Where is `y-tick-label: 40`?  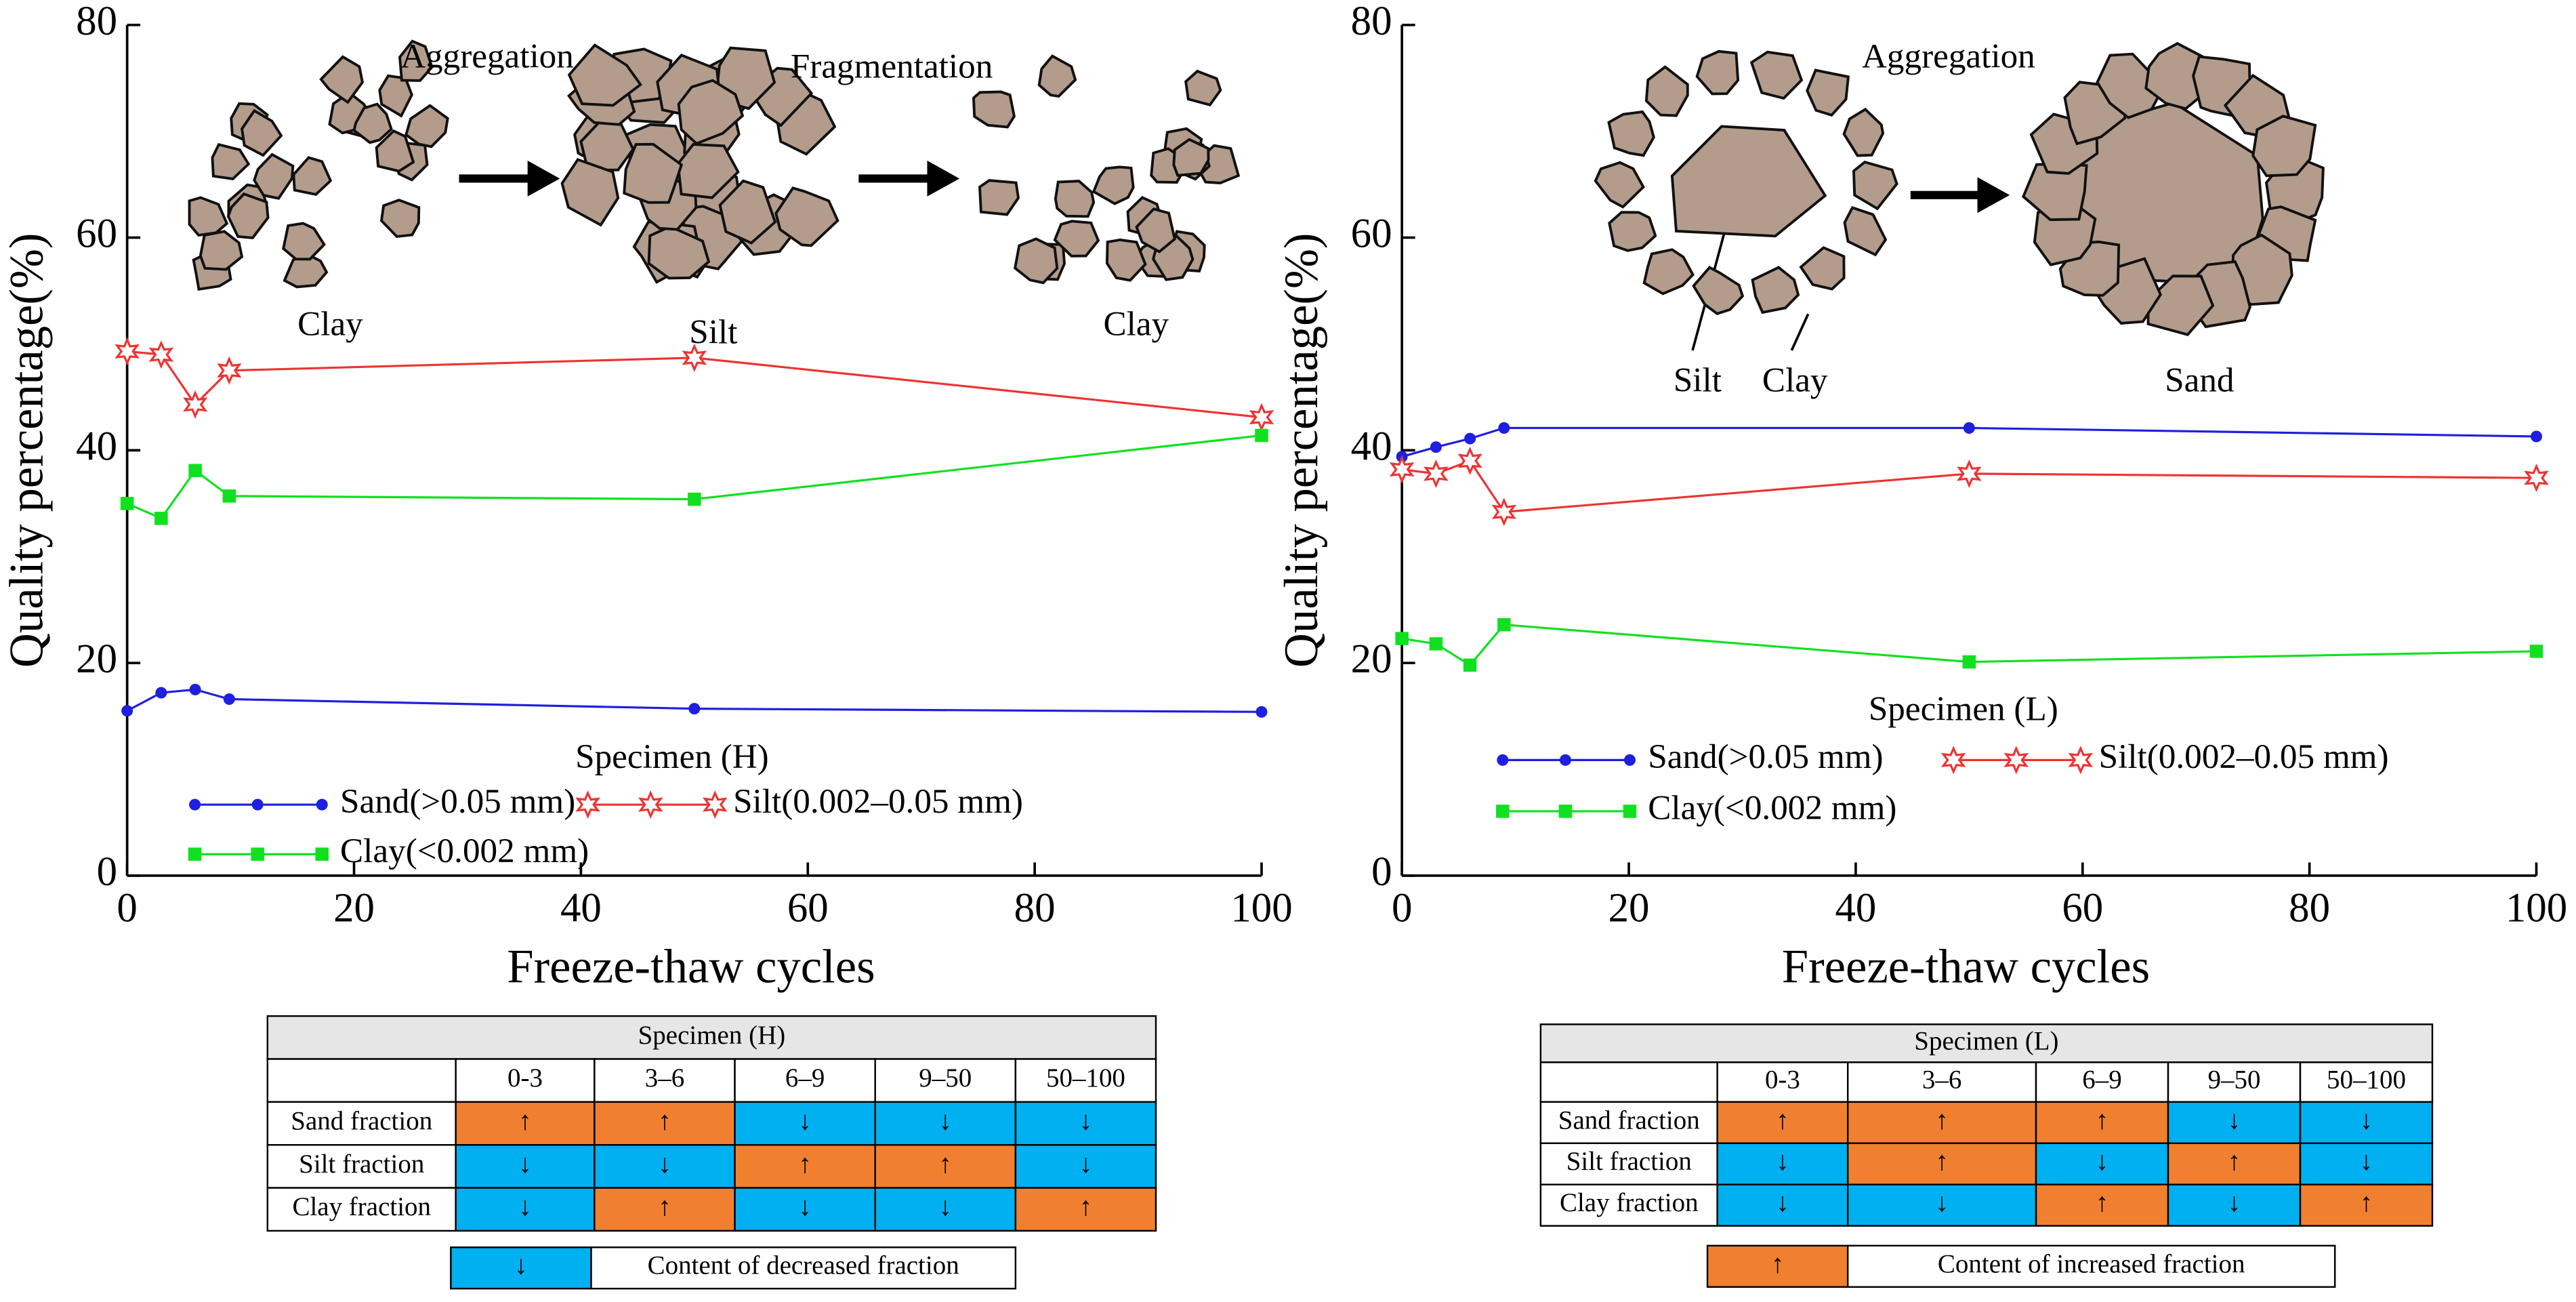 y-tick-label: 40 is located at coordinates (1371, 446).